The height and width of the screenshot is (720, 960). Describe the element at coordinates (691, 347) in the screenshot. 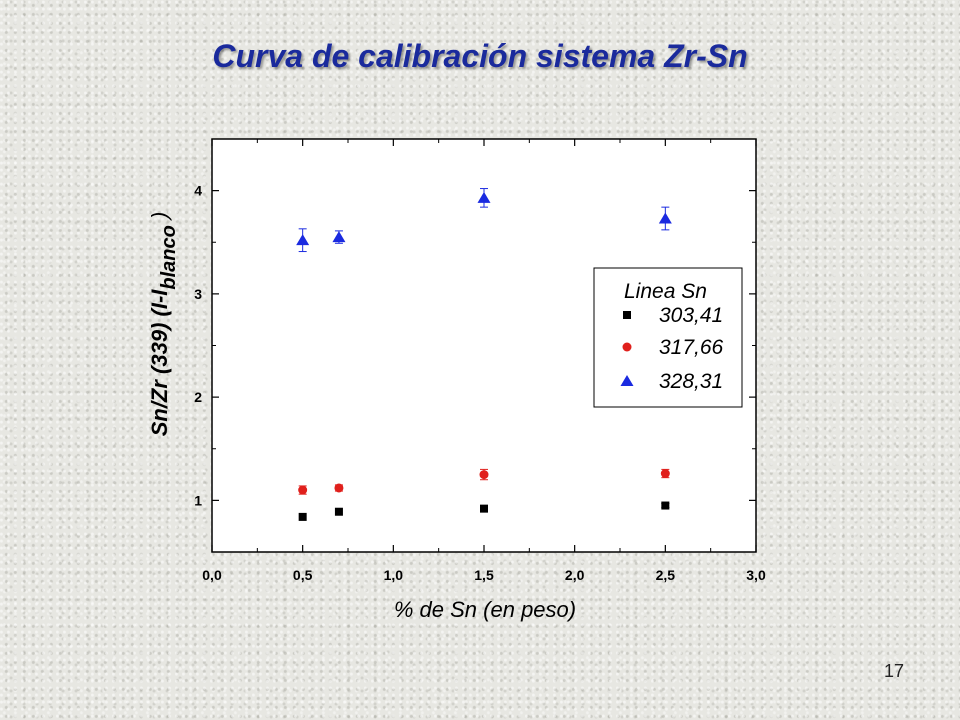

I see `legend-label-1: 317,66` at that location.